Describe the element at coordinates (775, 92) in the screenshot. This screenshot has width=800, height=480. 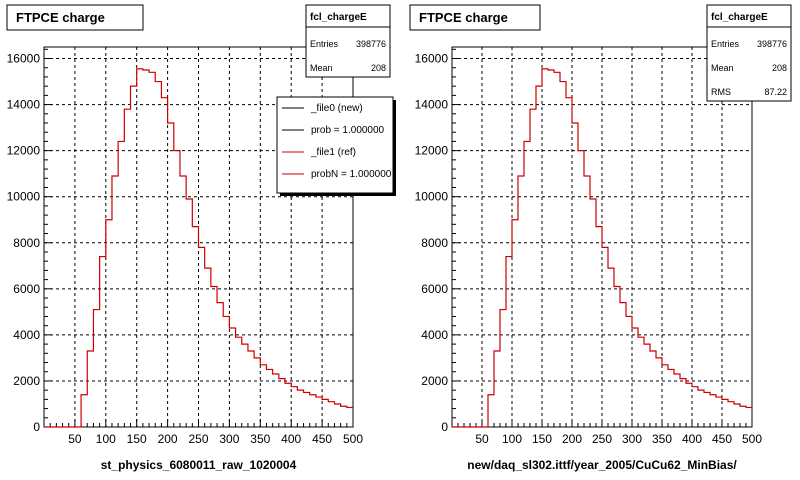
I see `stats-value: 87.22` at that location.